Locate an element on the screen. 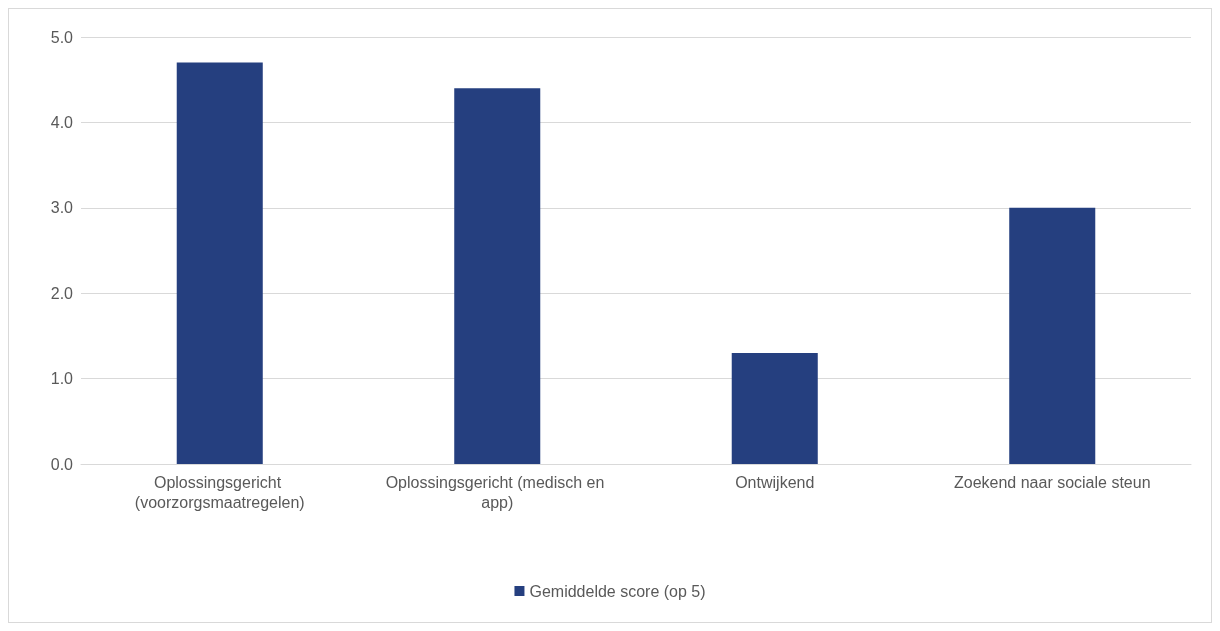 This screenshot has width=1220, height=631. y-tick-label: 5.0 is located at coordinates (62, 37).